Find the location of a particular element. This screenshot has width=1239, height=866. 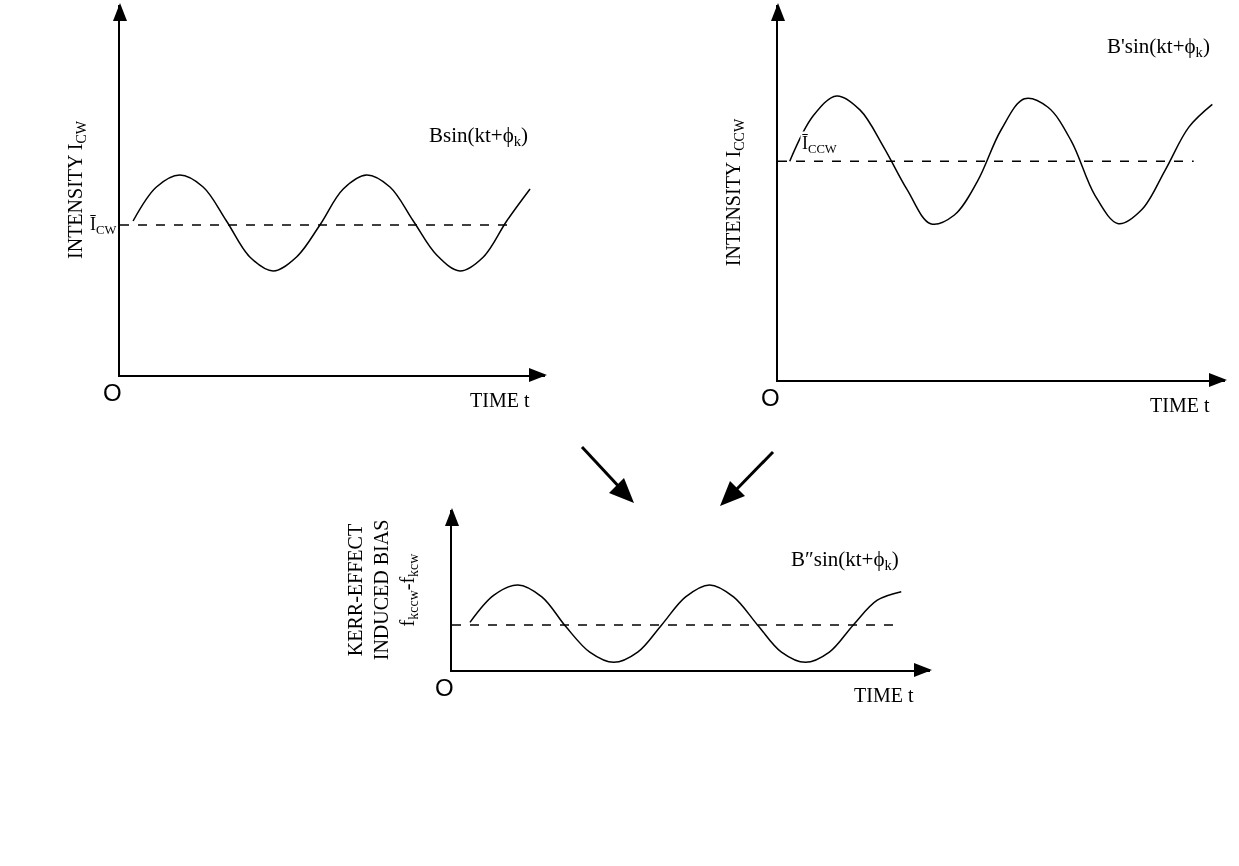

text: B'sin(kt+ϕ$_{k}$) is located at coordinates (1158, 47).